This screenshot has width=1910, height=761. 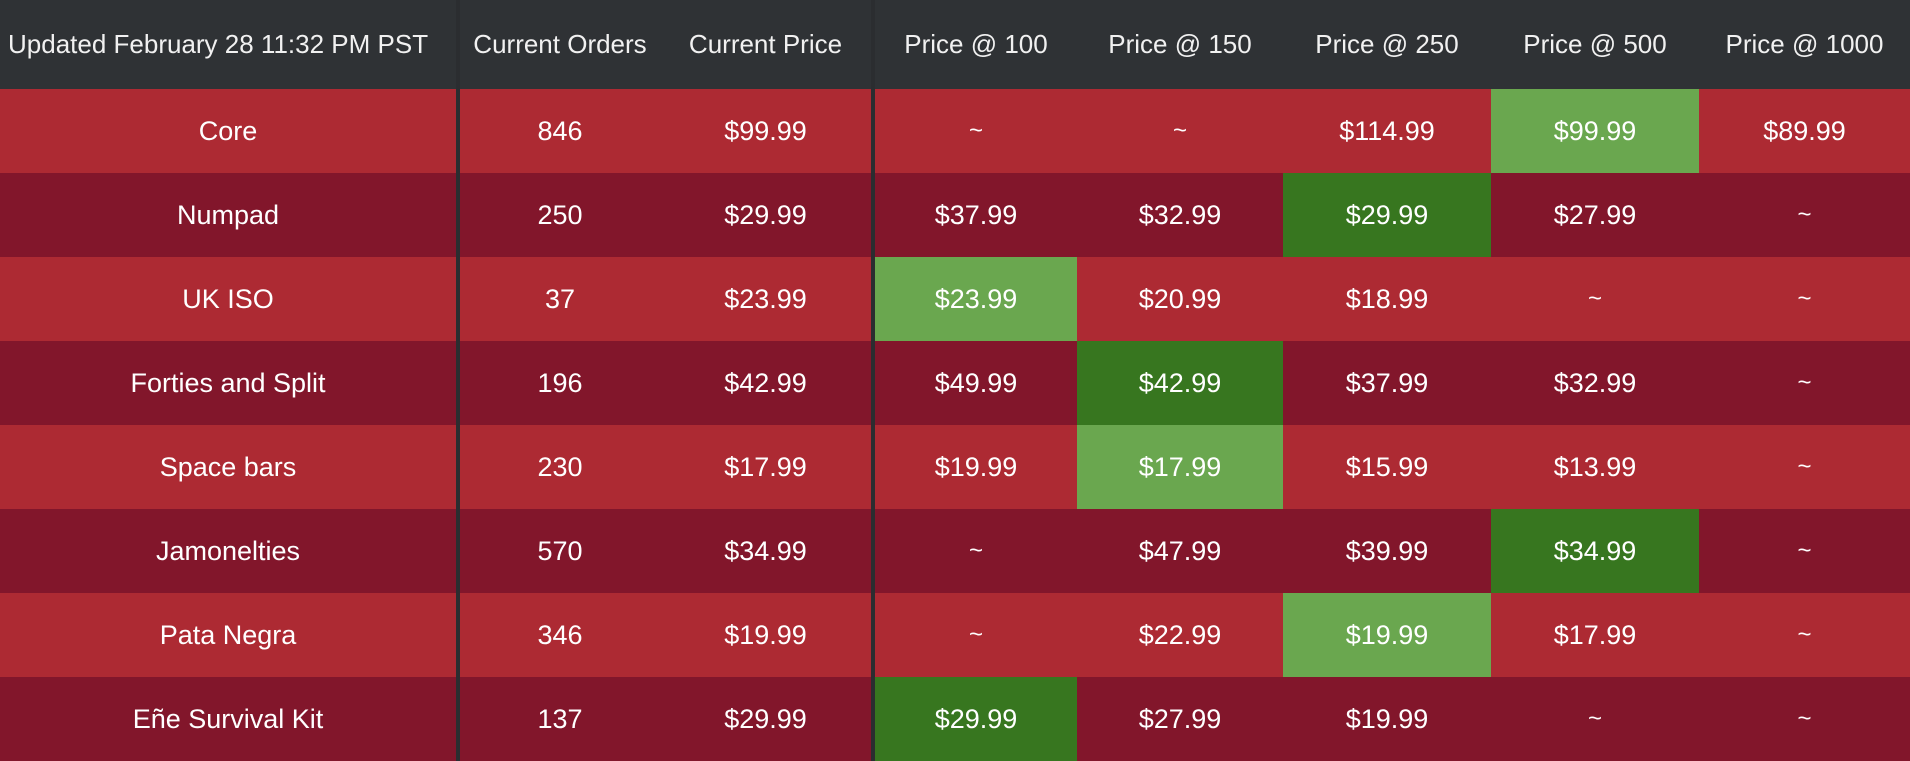 I want to click on header-price-250: Price @ 250, so click(x=1387, y=44).